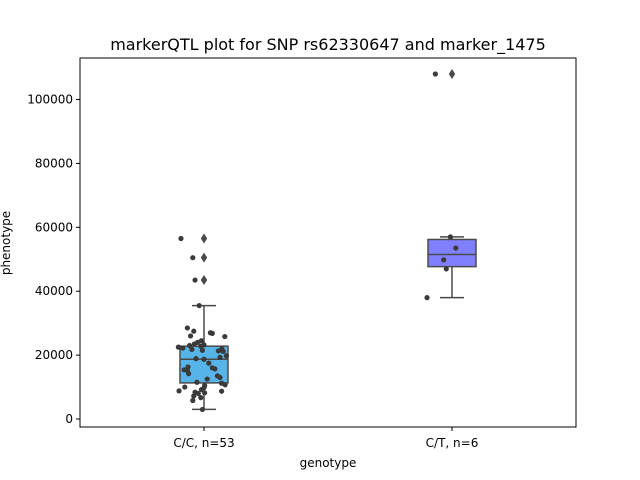 The height and width of the screenshot is (480, 640). I want to click on x-axis: C/C, n=53 C/T, n=6, so click(325, 438).